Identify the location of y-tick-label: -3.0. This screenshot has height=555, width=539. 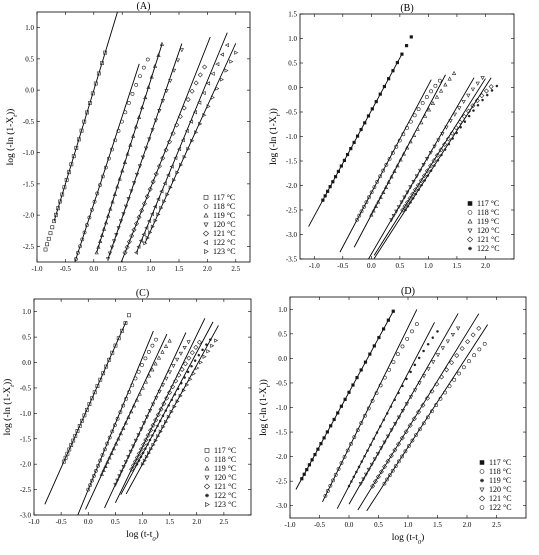
(26, 516).